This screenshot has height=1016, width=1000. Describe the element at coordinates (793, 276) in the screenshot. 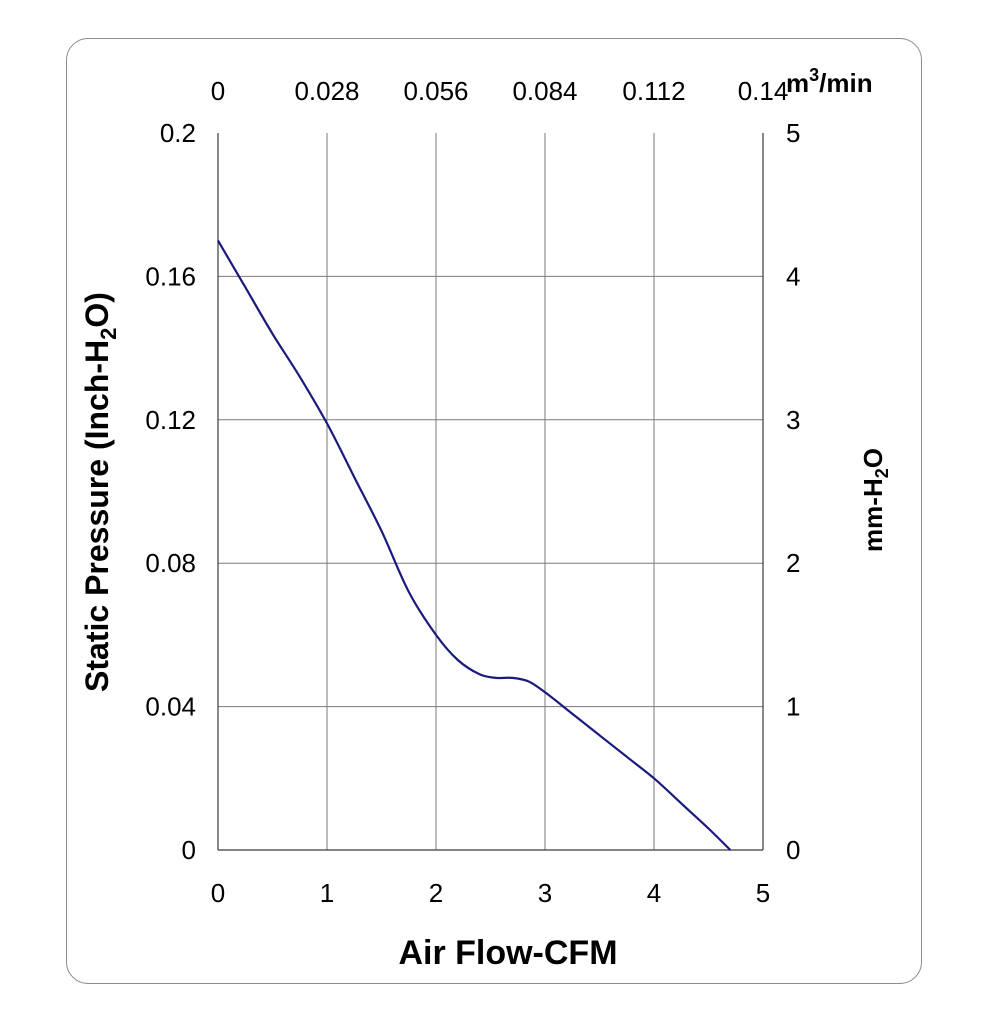

I see `right-tick-label: 4` at that location.